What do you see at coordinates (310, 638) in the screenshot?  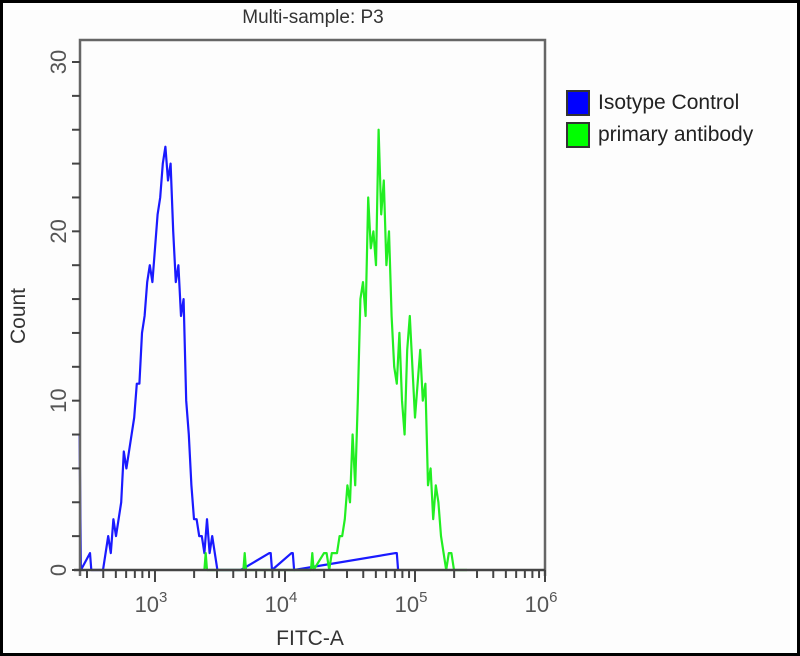 I see `x-axis-label: FITC-A` at bounding box center [310, 638].